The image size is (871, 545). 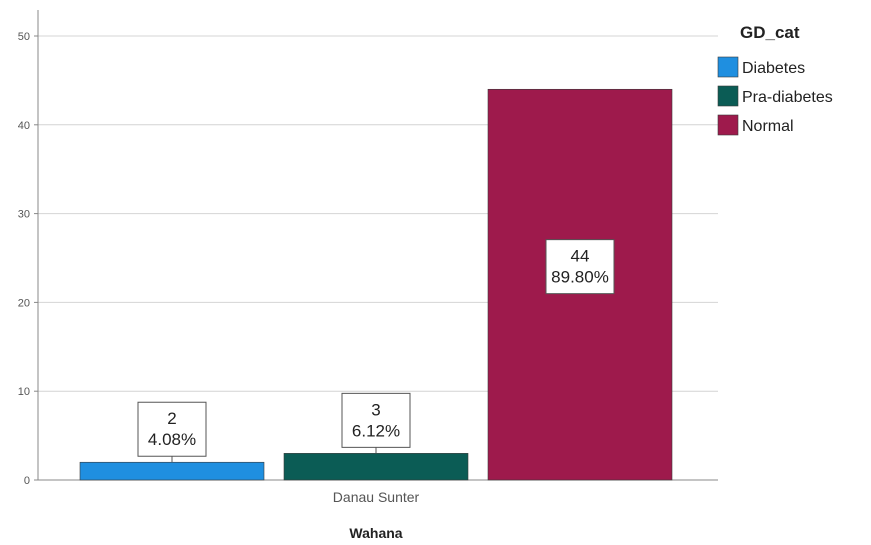 I want to click on data-label-percent: 4.08%, so click(x=172, y=439).